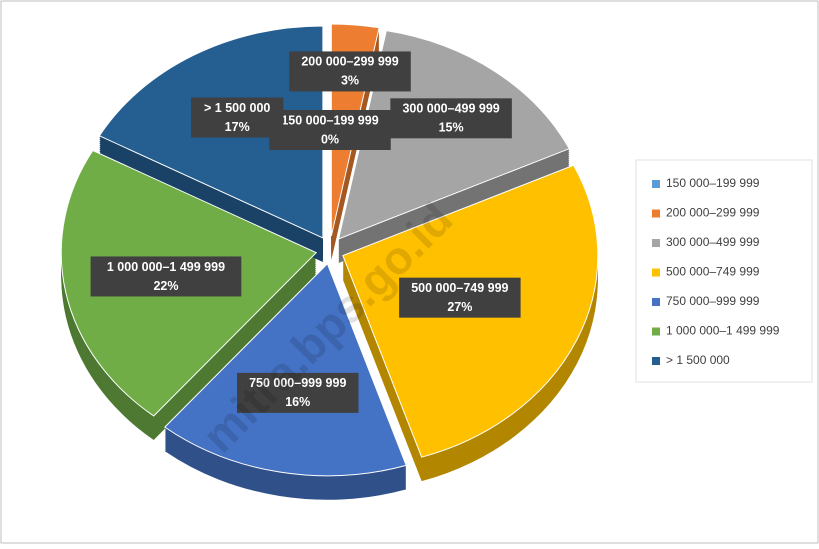 The height and width of the screenshot is (549, 819). What do you see at coordinates (166, 267) in the screenshot?
I see `data-label-category: 1 000 000–1 499 999` at bounding box center [166, 267].